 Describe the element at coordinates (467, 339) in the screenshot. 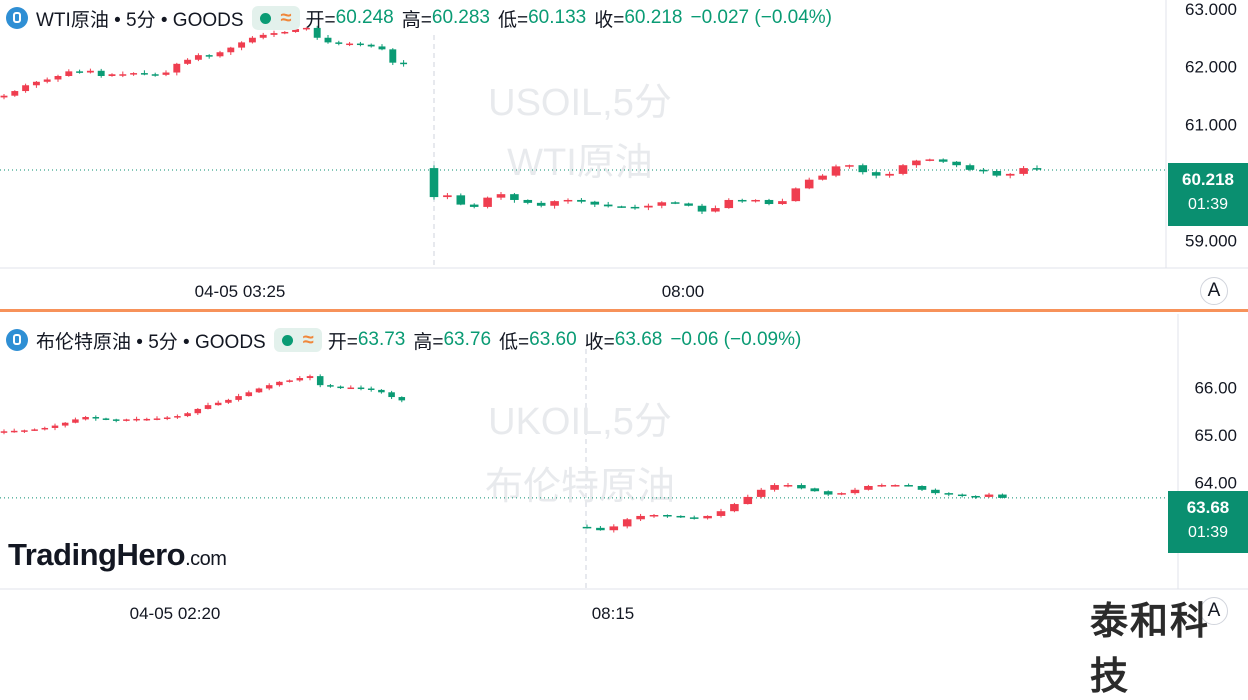

I see `high-value: 63.76` at that location.